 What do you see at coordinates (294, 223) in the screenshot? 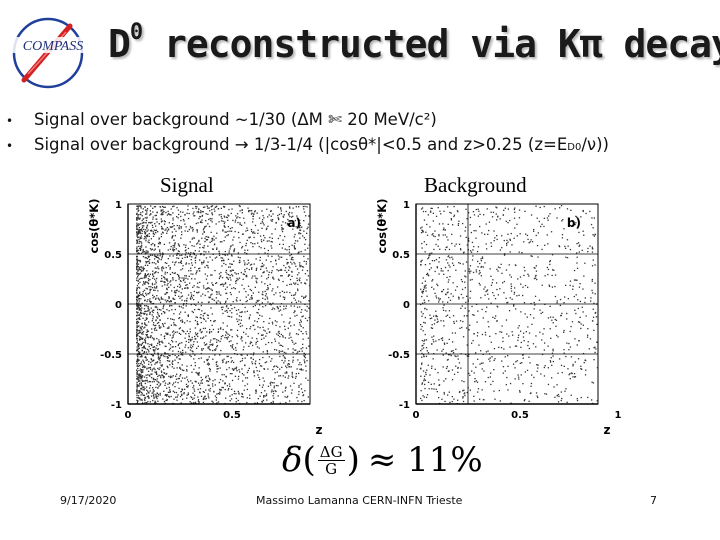
I see `plot-tag: a)` at bounding box center [294, 223].